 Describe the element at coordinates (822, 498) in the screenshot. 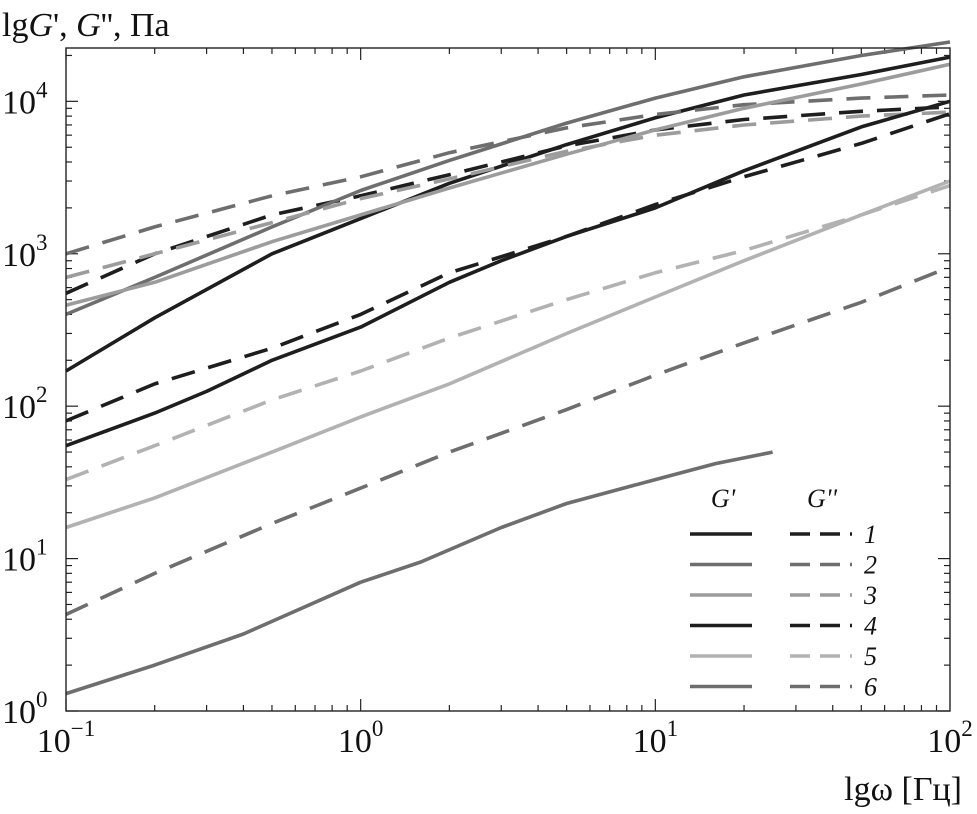

I see `legend-header-dashed: G''` at that location.